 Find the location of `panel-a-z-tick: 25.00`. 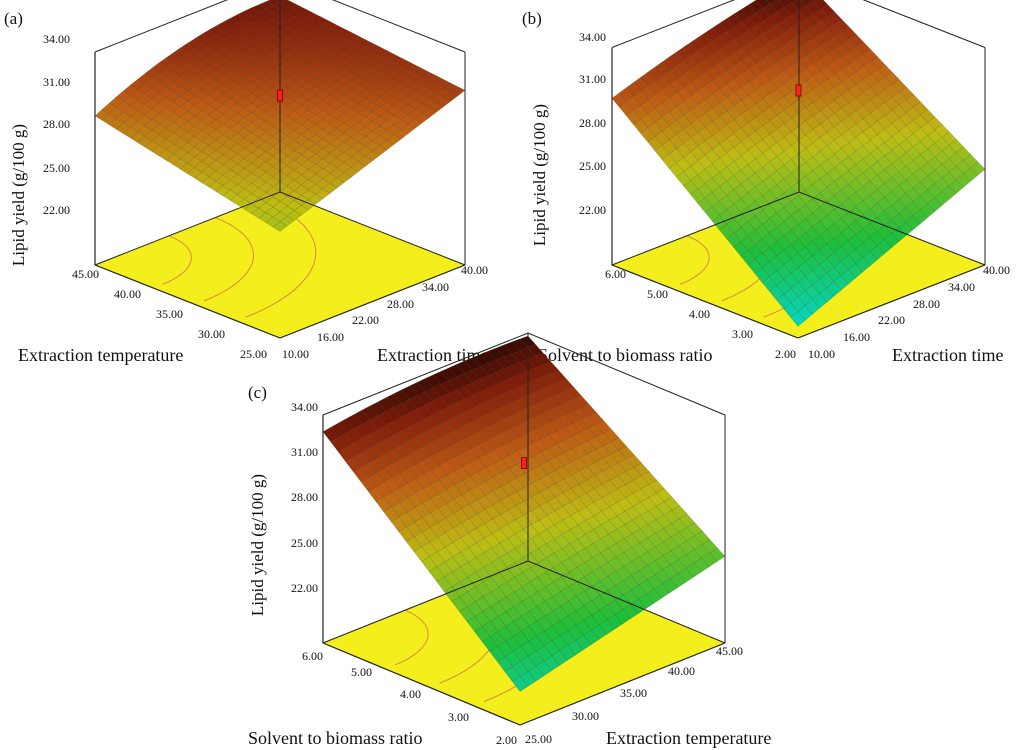

panel-a-z-tick: 25.00 is located at coordinates (56, 168).